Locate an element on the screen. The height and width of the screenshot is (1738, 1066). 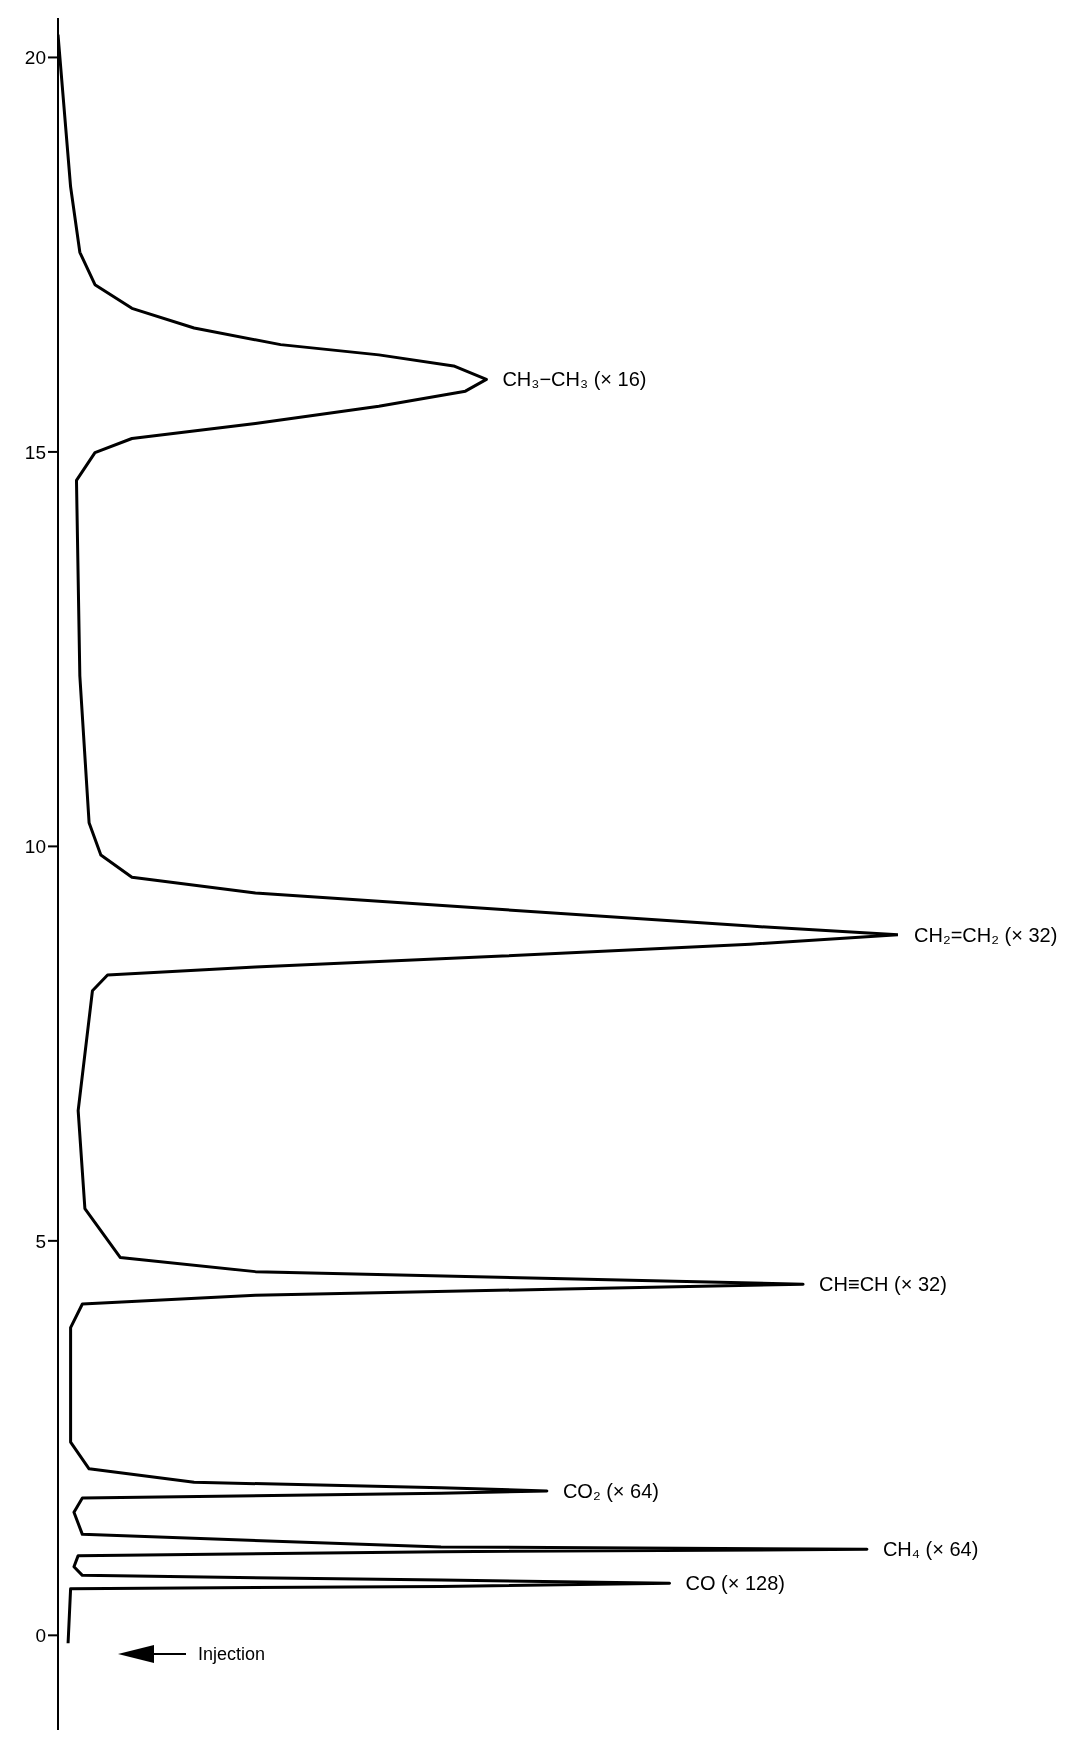
annotation: CH₂=CH₂ (× 32) is located at coordinates (986, 934).